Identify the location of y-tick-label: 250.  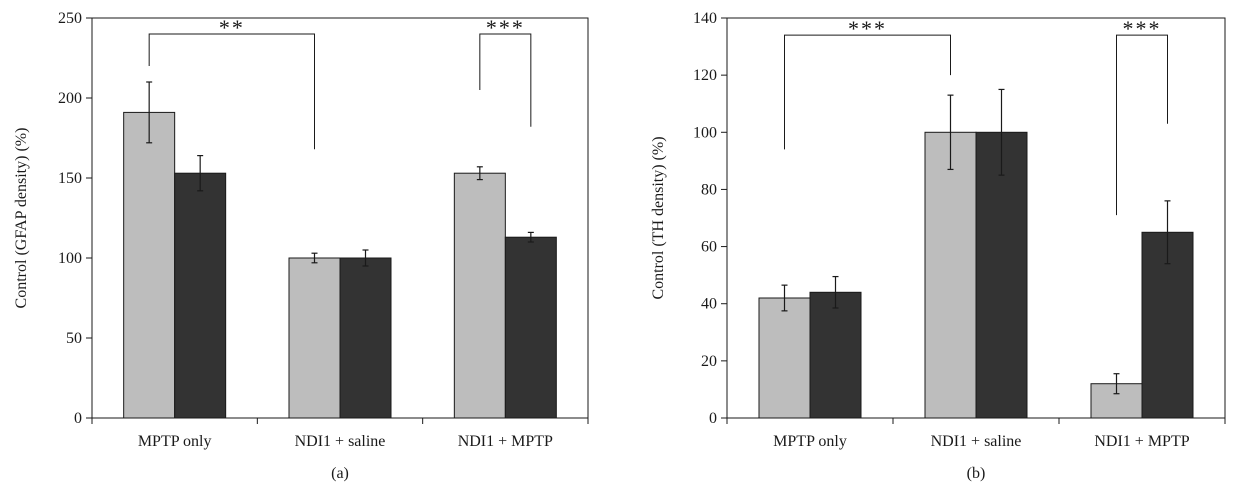
(70, 18).